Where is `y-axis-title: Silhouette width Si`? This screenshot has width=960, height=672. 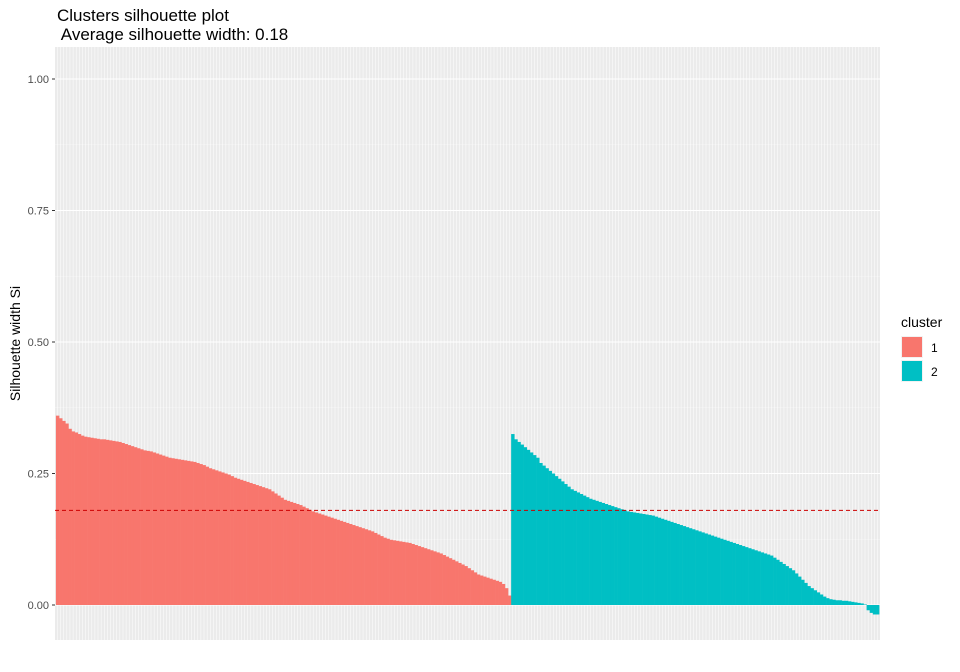 y-axis-title: Silhouette width Si is located at coordinates (15, 343).